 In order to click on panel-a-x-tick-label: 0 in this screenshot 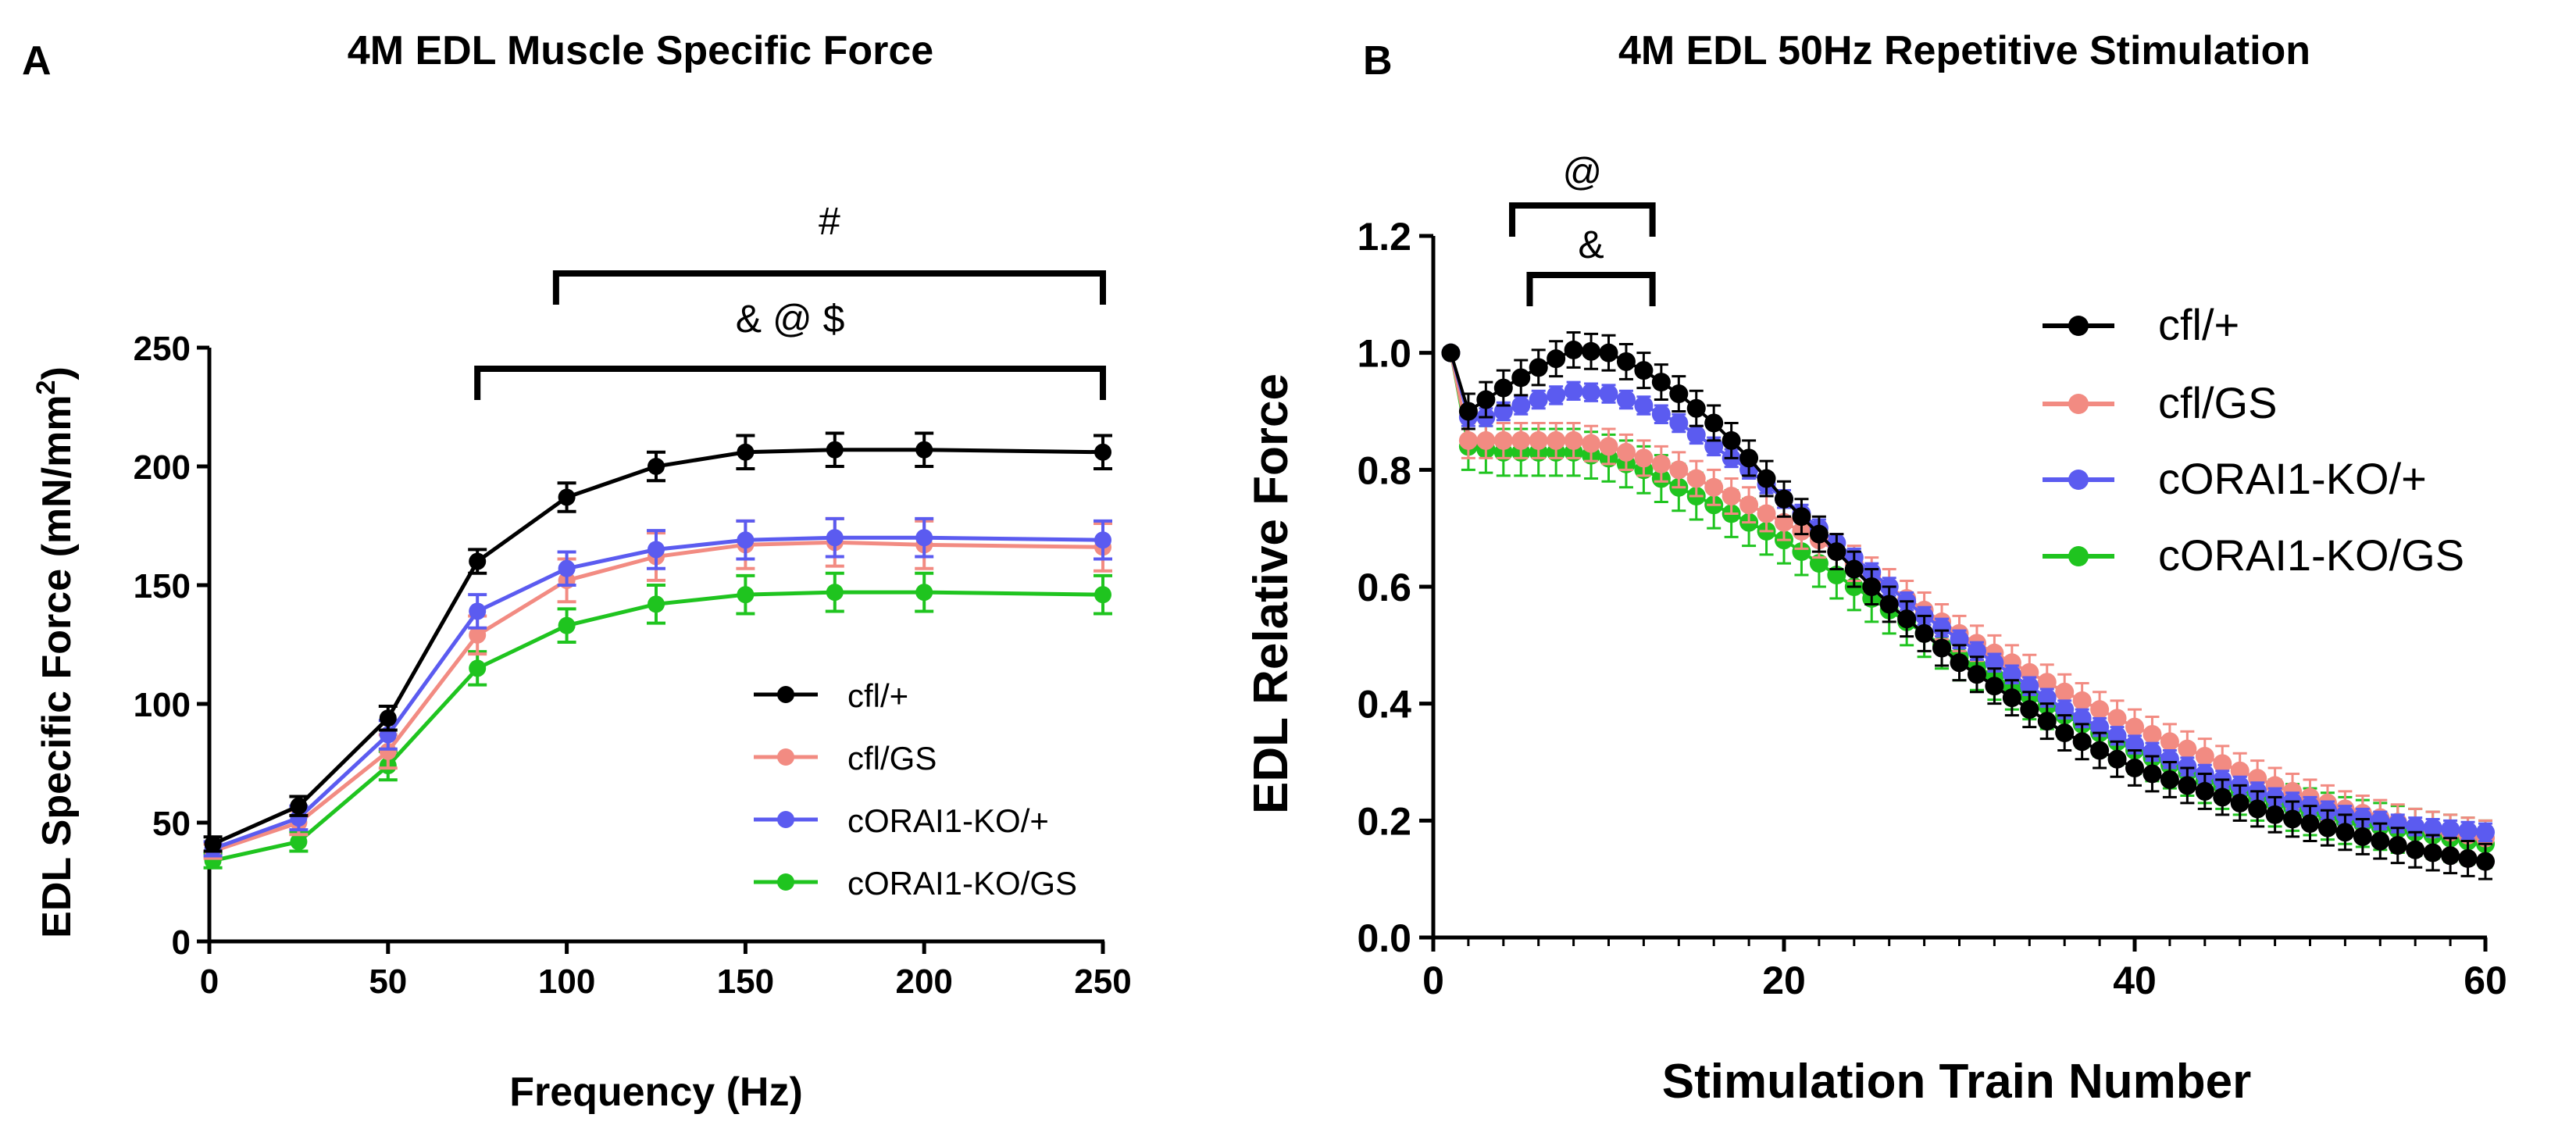, I will do `click(209, 981)`.